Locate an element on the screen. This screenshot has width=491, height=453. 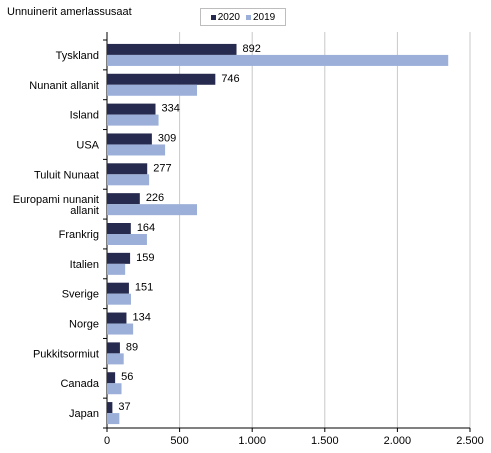
bar-2019-tyskland is located at coordinates (278, 60).